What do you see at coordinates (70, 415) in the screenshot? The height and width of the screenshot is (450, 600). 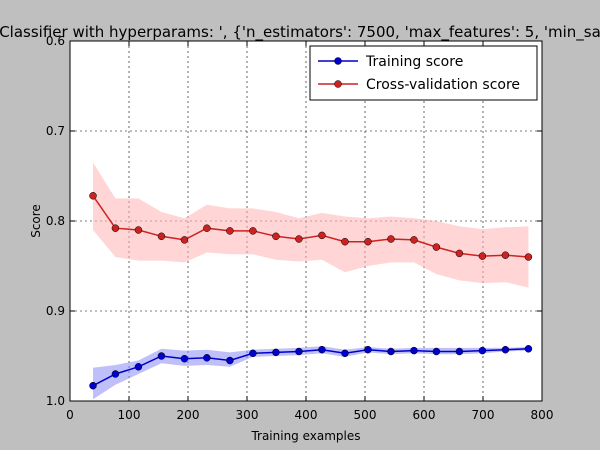 I see `x-tick-label: 0` at bounding box center [70, 415].